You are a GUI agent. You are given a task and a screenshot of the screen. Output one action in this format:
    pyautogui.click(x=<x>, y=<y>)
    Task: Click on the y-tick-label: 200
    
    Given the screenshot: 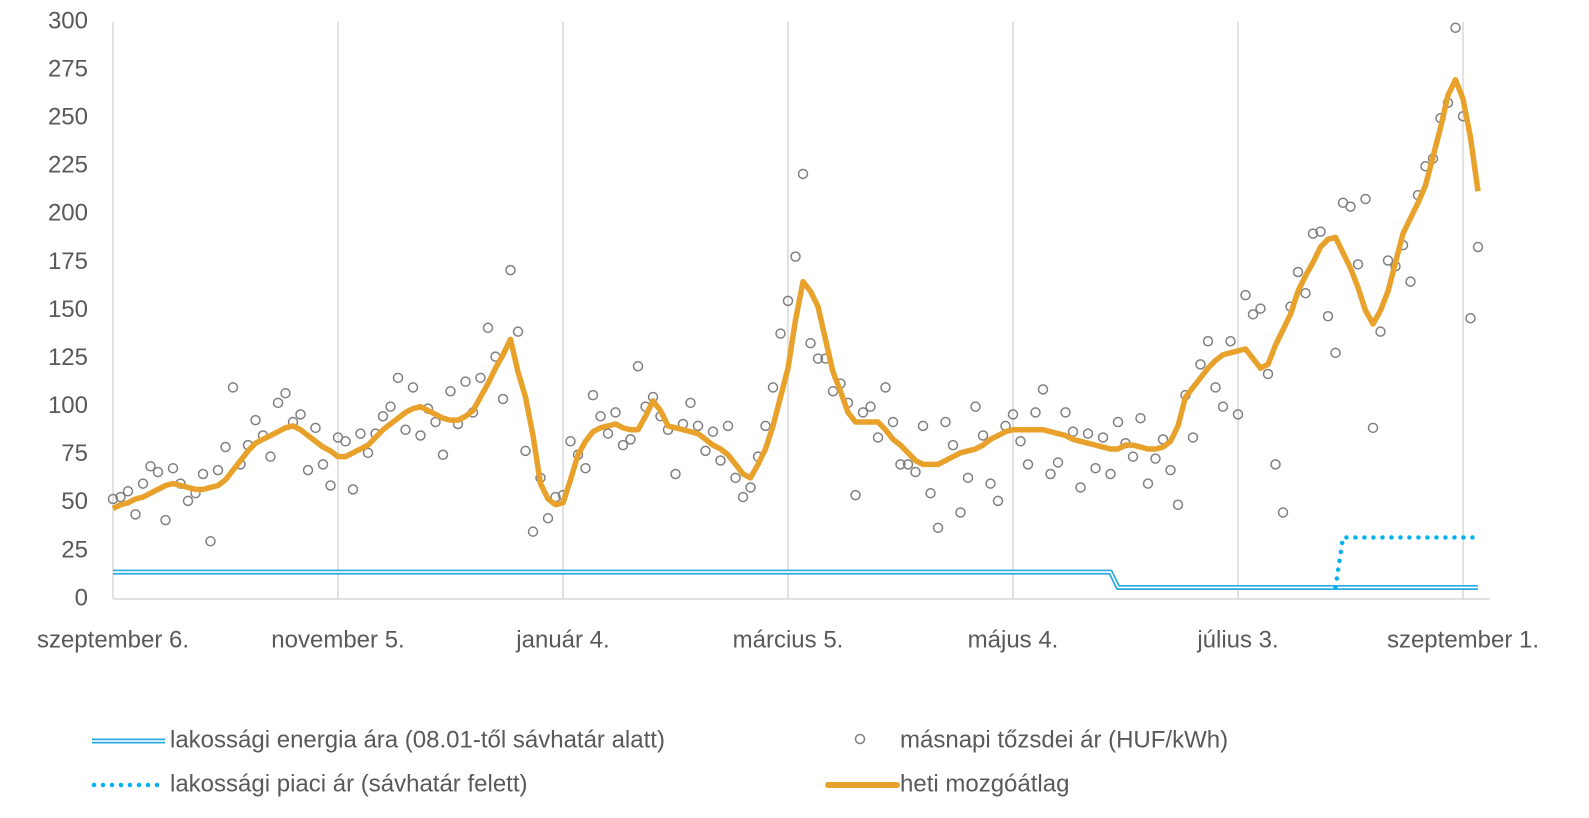 What is the action you would take?
    pyautogui.click(x=68, y=213)
    